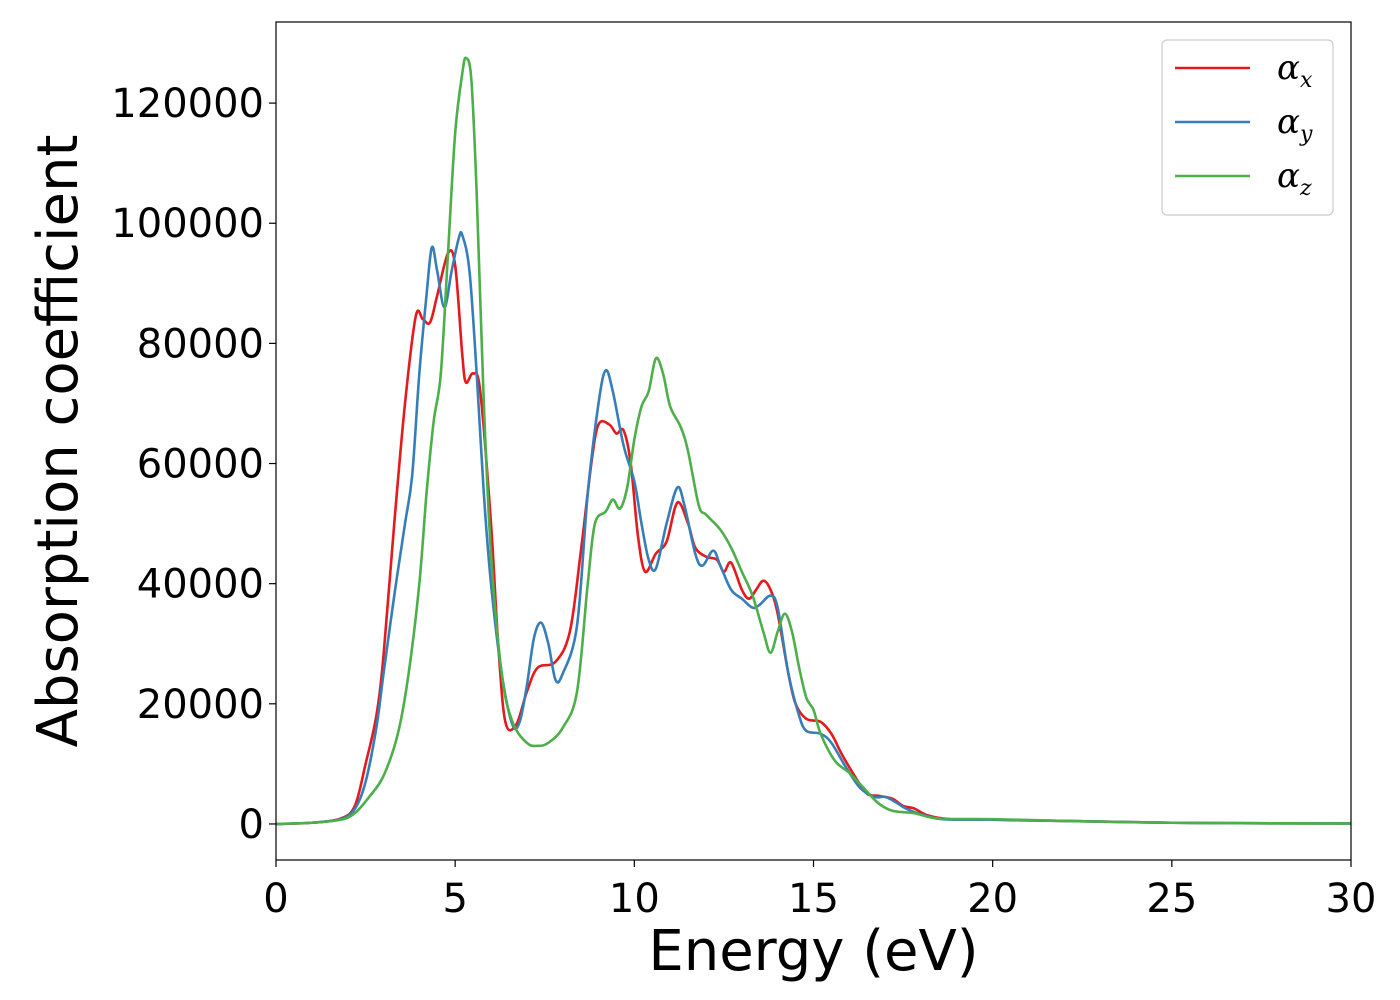 The width and height of the screenshot is (1400, 1000). Describe the element at coordinates (813, 899) in the screenshot. I see `x-tick-label: 15` at that location.